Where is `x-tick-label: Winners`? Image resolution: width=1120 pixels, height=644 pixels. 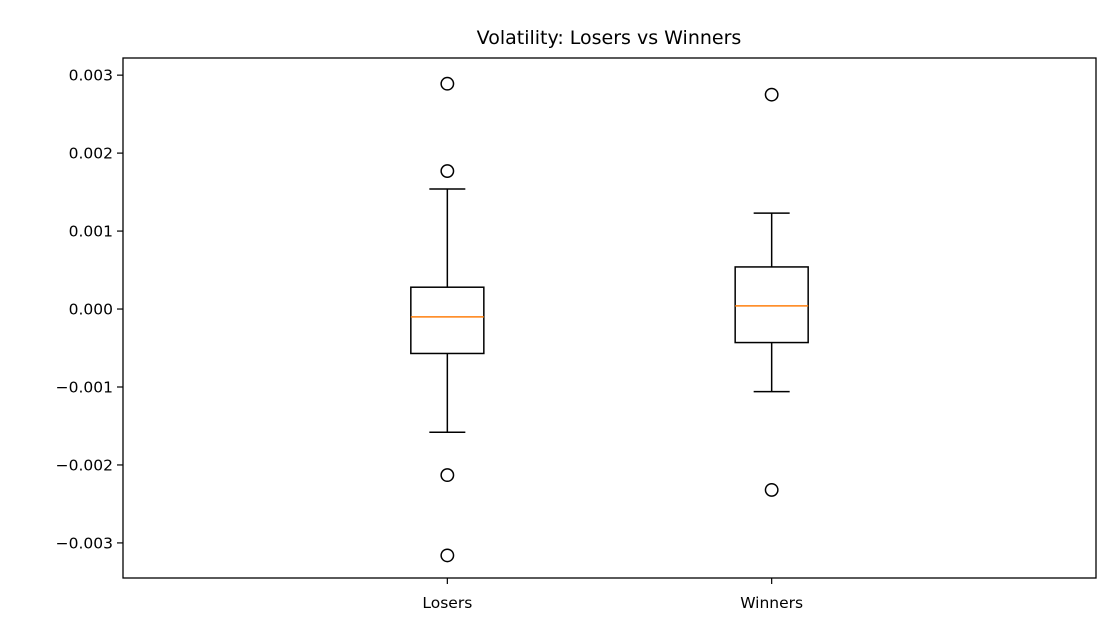
x-tick-label: Winners is located at coordinates (771, 603).